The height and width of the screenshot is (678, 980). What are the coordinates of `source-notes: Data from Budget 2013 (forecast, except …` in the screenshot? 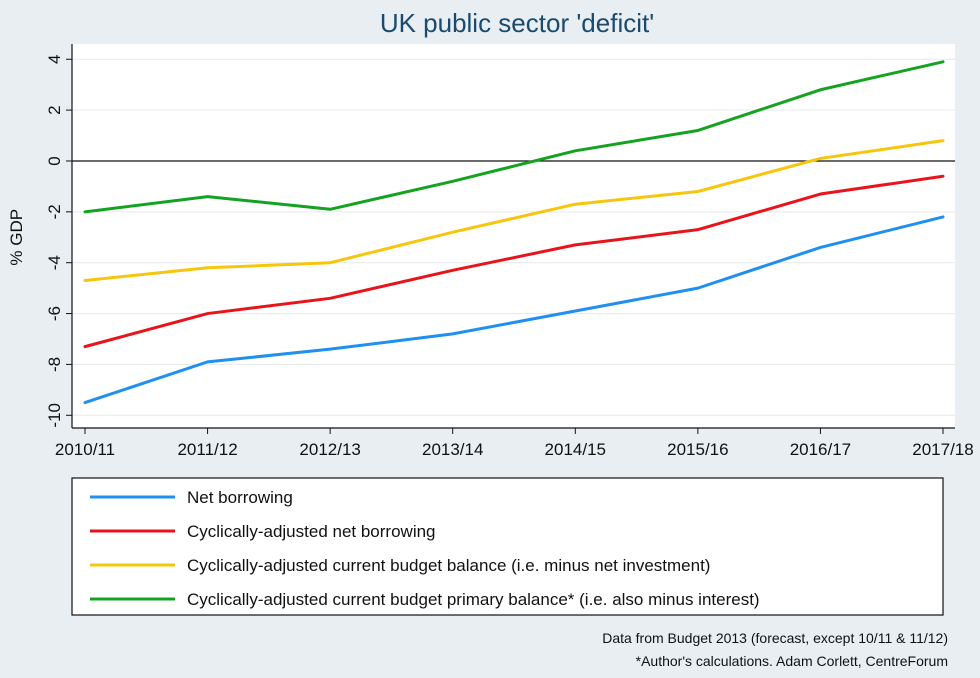 It's located at (775, 649).